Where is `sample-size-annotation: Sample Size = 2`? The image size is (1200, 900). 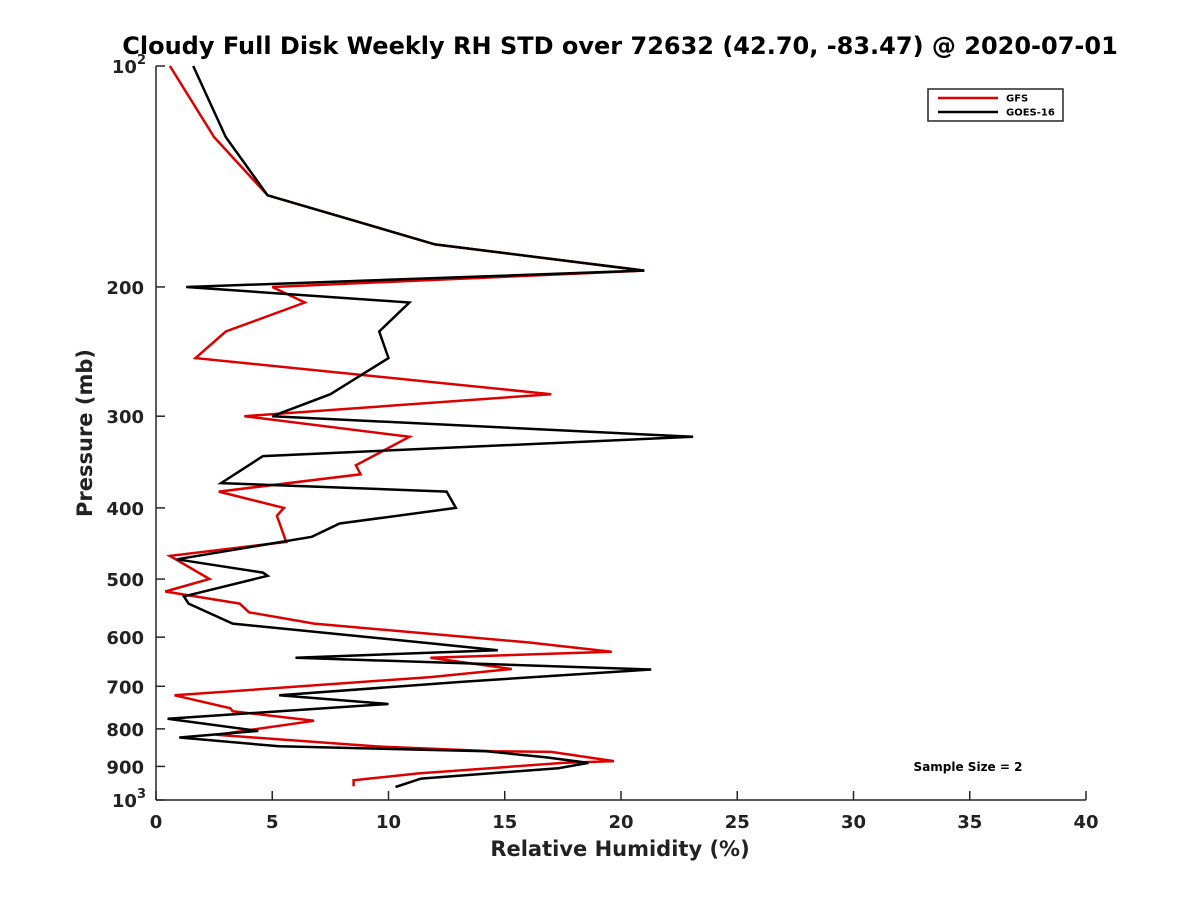
sample-size-annotation: Sample Size = 2 is located at coordinates (968, 767).